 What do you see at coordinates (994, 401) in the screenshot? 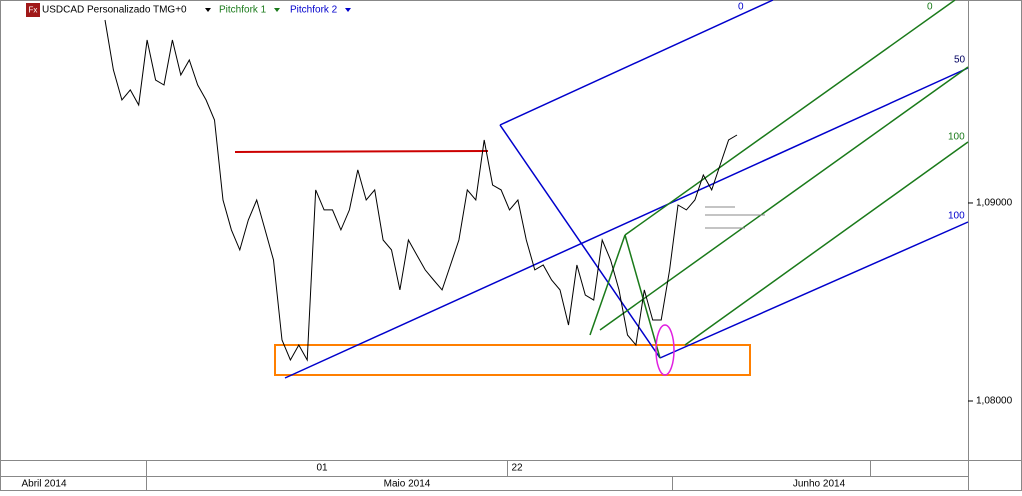
I see `y-tick-label: 1,08000` at bounding box center [994, 401].